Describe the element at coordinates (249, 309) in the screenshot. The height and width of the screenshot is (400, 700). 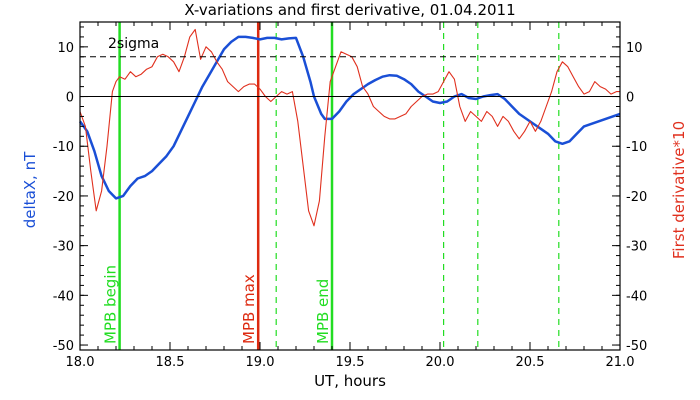
I see `vertical-marker-label-1: MPB max` at that location.